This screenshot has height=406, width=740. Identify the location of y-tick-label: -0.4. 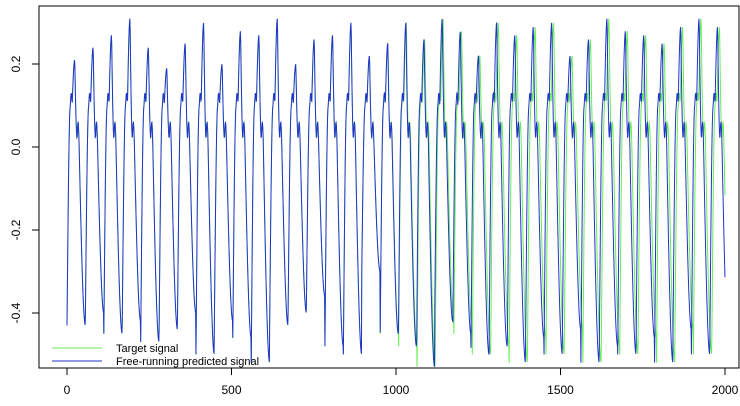
(16, 312).